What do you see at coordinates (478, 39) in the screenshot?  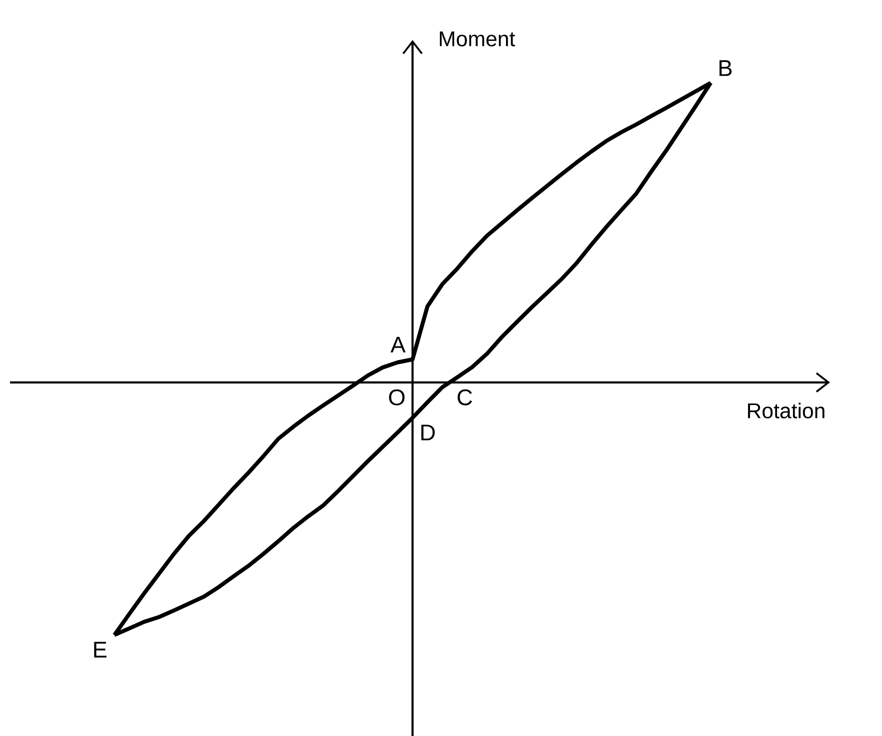 I see `y-axis-title: Moment` at bounding box center [478, 39].